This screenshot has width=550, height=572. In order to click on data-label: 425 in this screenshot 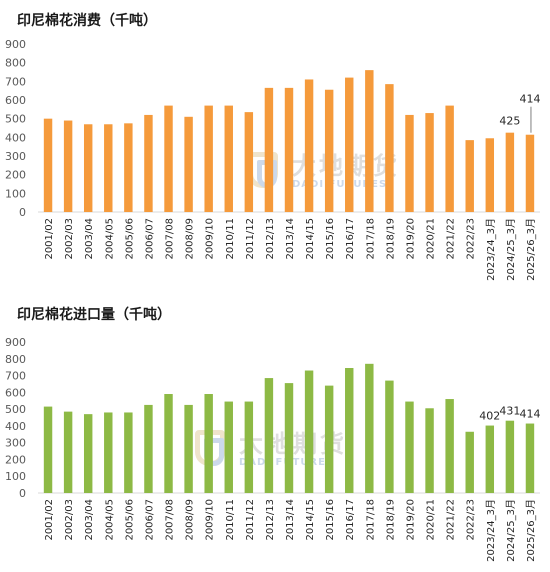, I will do `click(509, 121)`.